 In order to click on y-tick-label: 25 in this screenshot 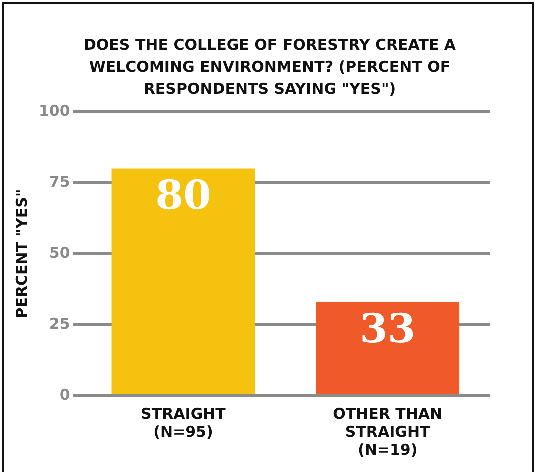, I will do `click(59, 323)`.